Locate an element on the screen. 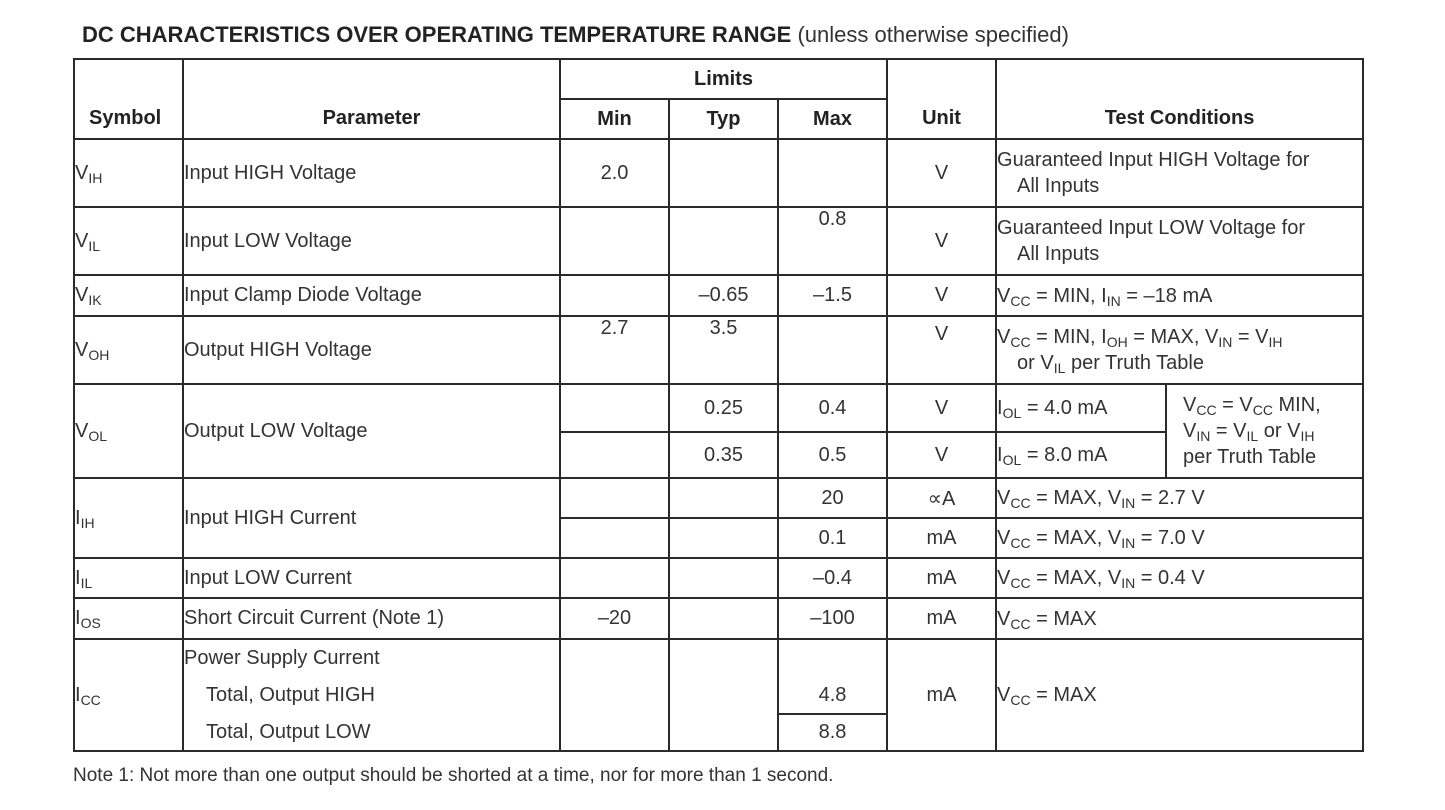 The height and width of the screenshot is (810, 1445). symbol-cell: ICC is located at coordinates (128, 695).